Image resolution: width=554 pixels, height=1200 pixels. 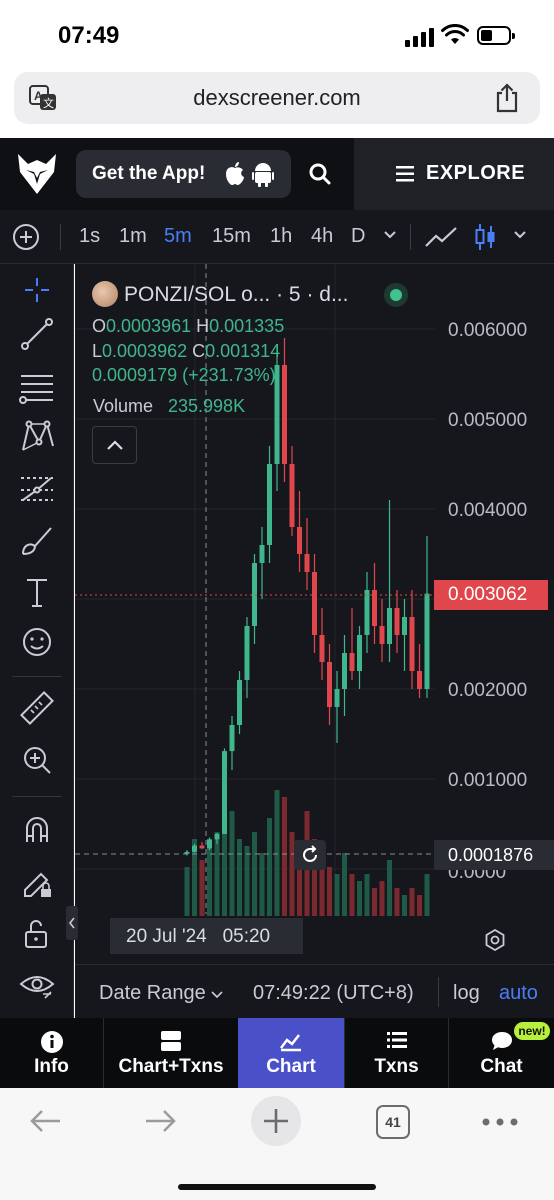 What do you see at coordinates (263, 175) in the screenshot?
I see `android-icon` at bounding box center [263, 175].